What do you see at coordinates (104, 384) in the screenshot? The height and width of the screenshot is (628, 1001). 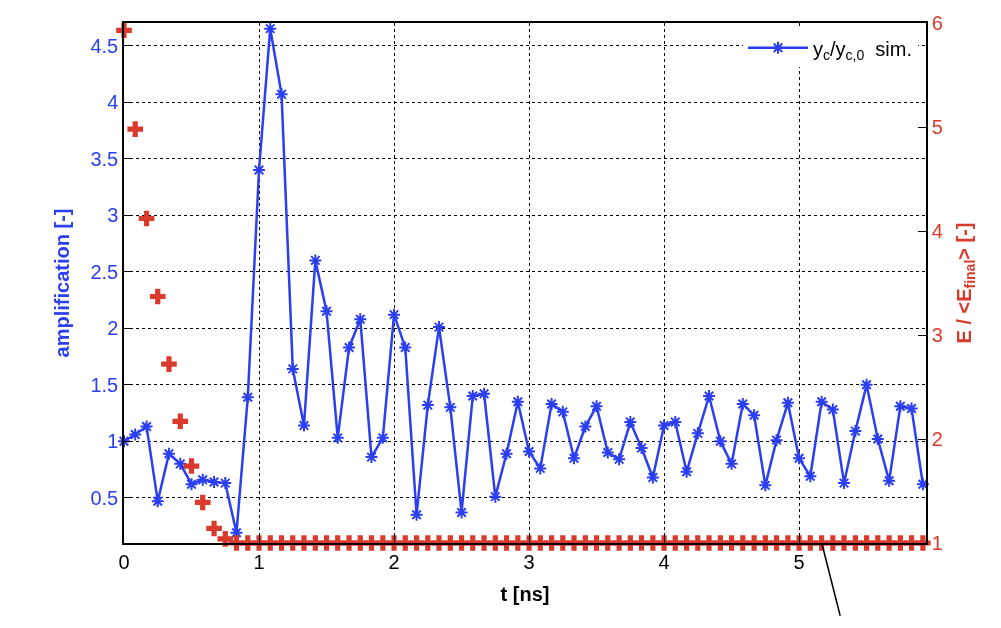 I see `y-tick-label: 1.5` at bounding box center [104, 384].